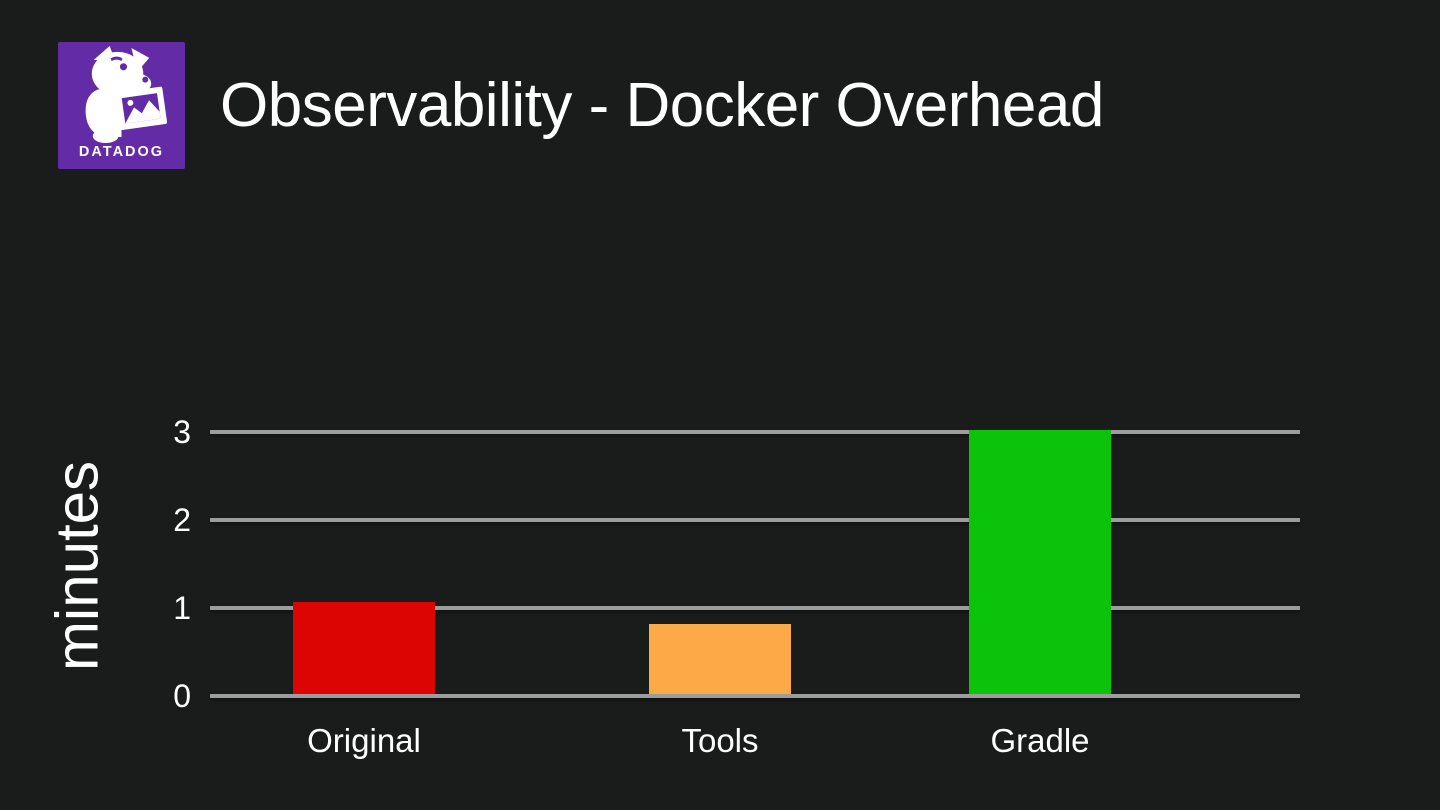  I want to click on y-tick-label: 3, so click(182, 432).